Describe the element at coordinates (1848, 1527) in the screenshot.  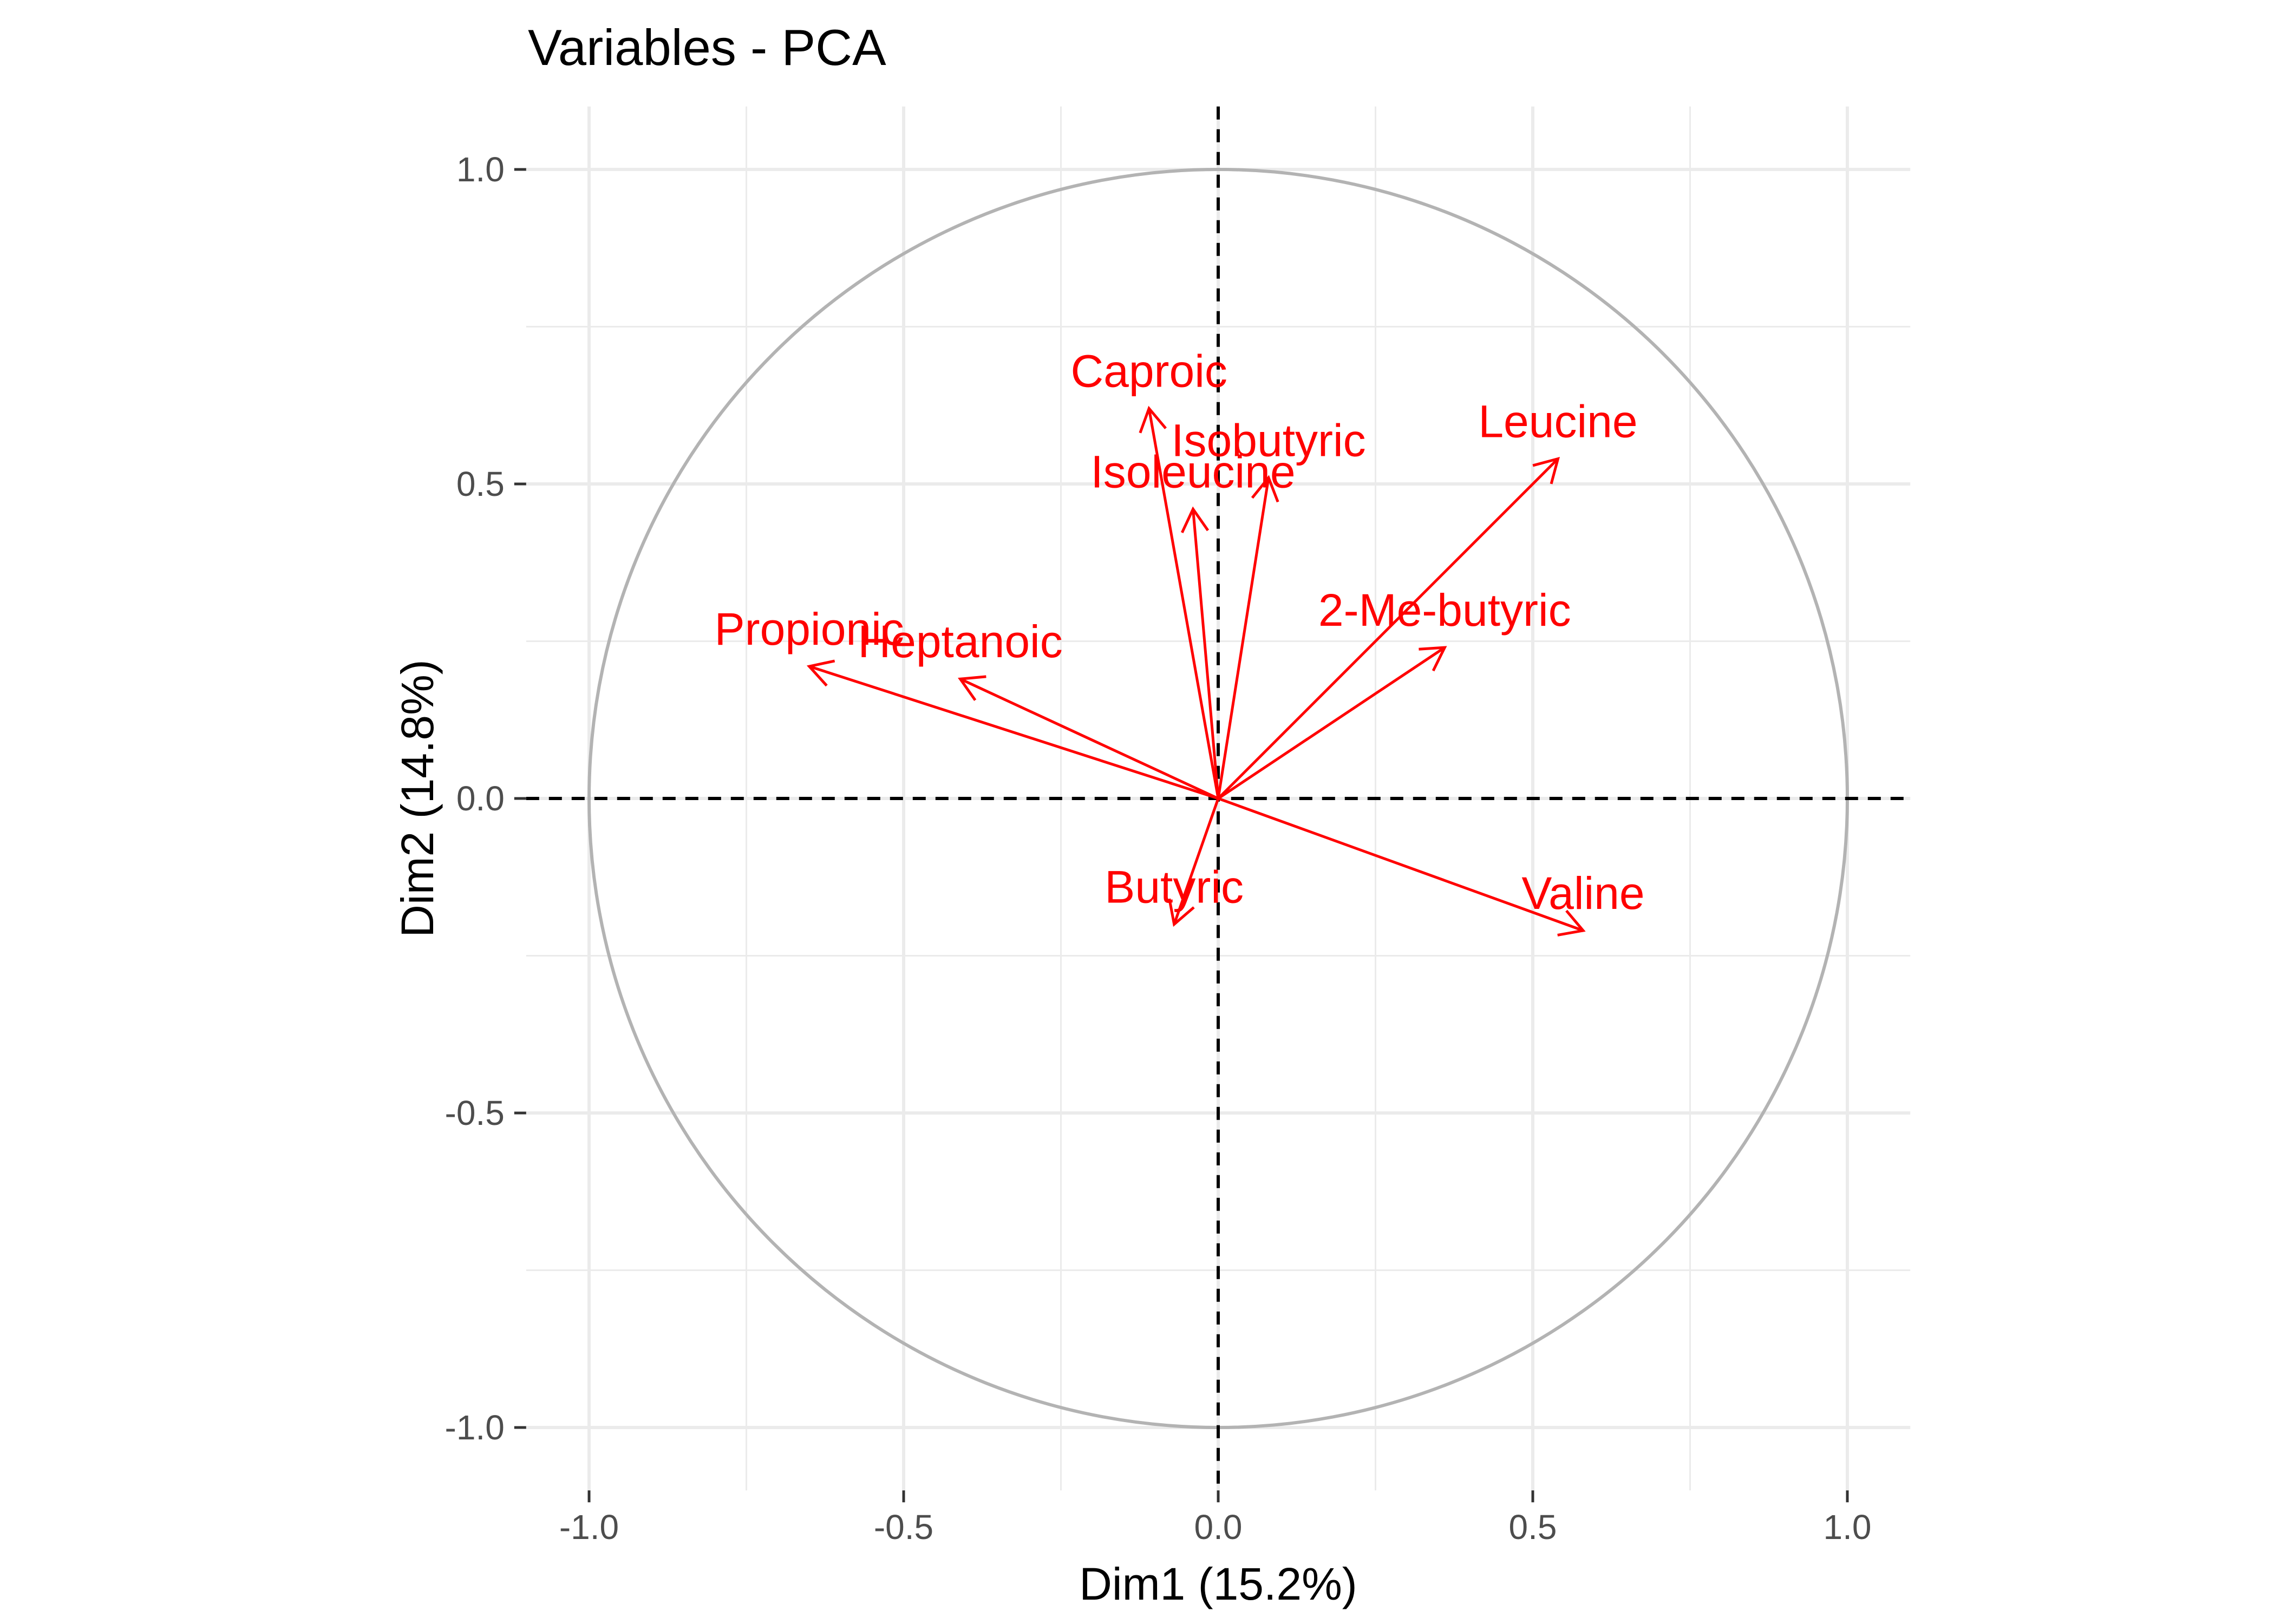
I see `x-tick-label: 1.0` at that location.